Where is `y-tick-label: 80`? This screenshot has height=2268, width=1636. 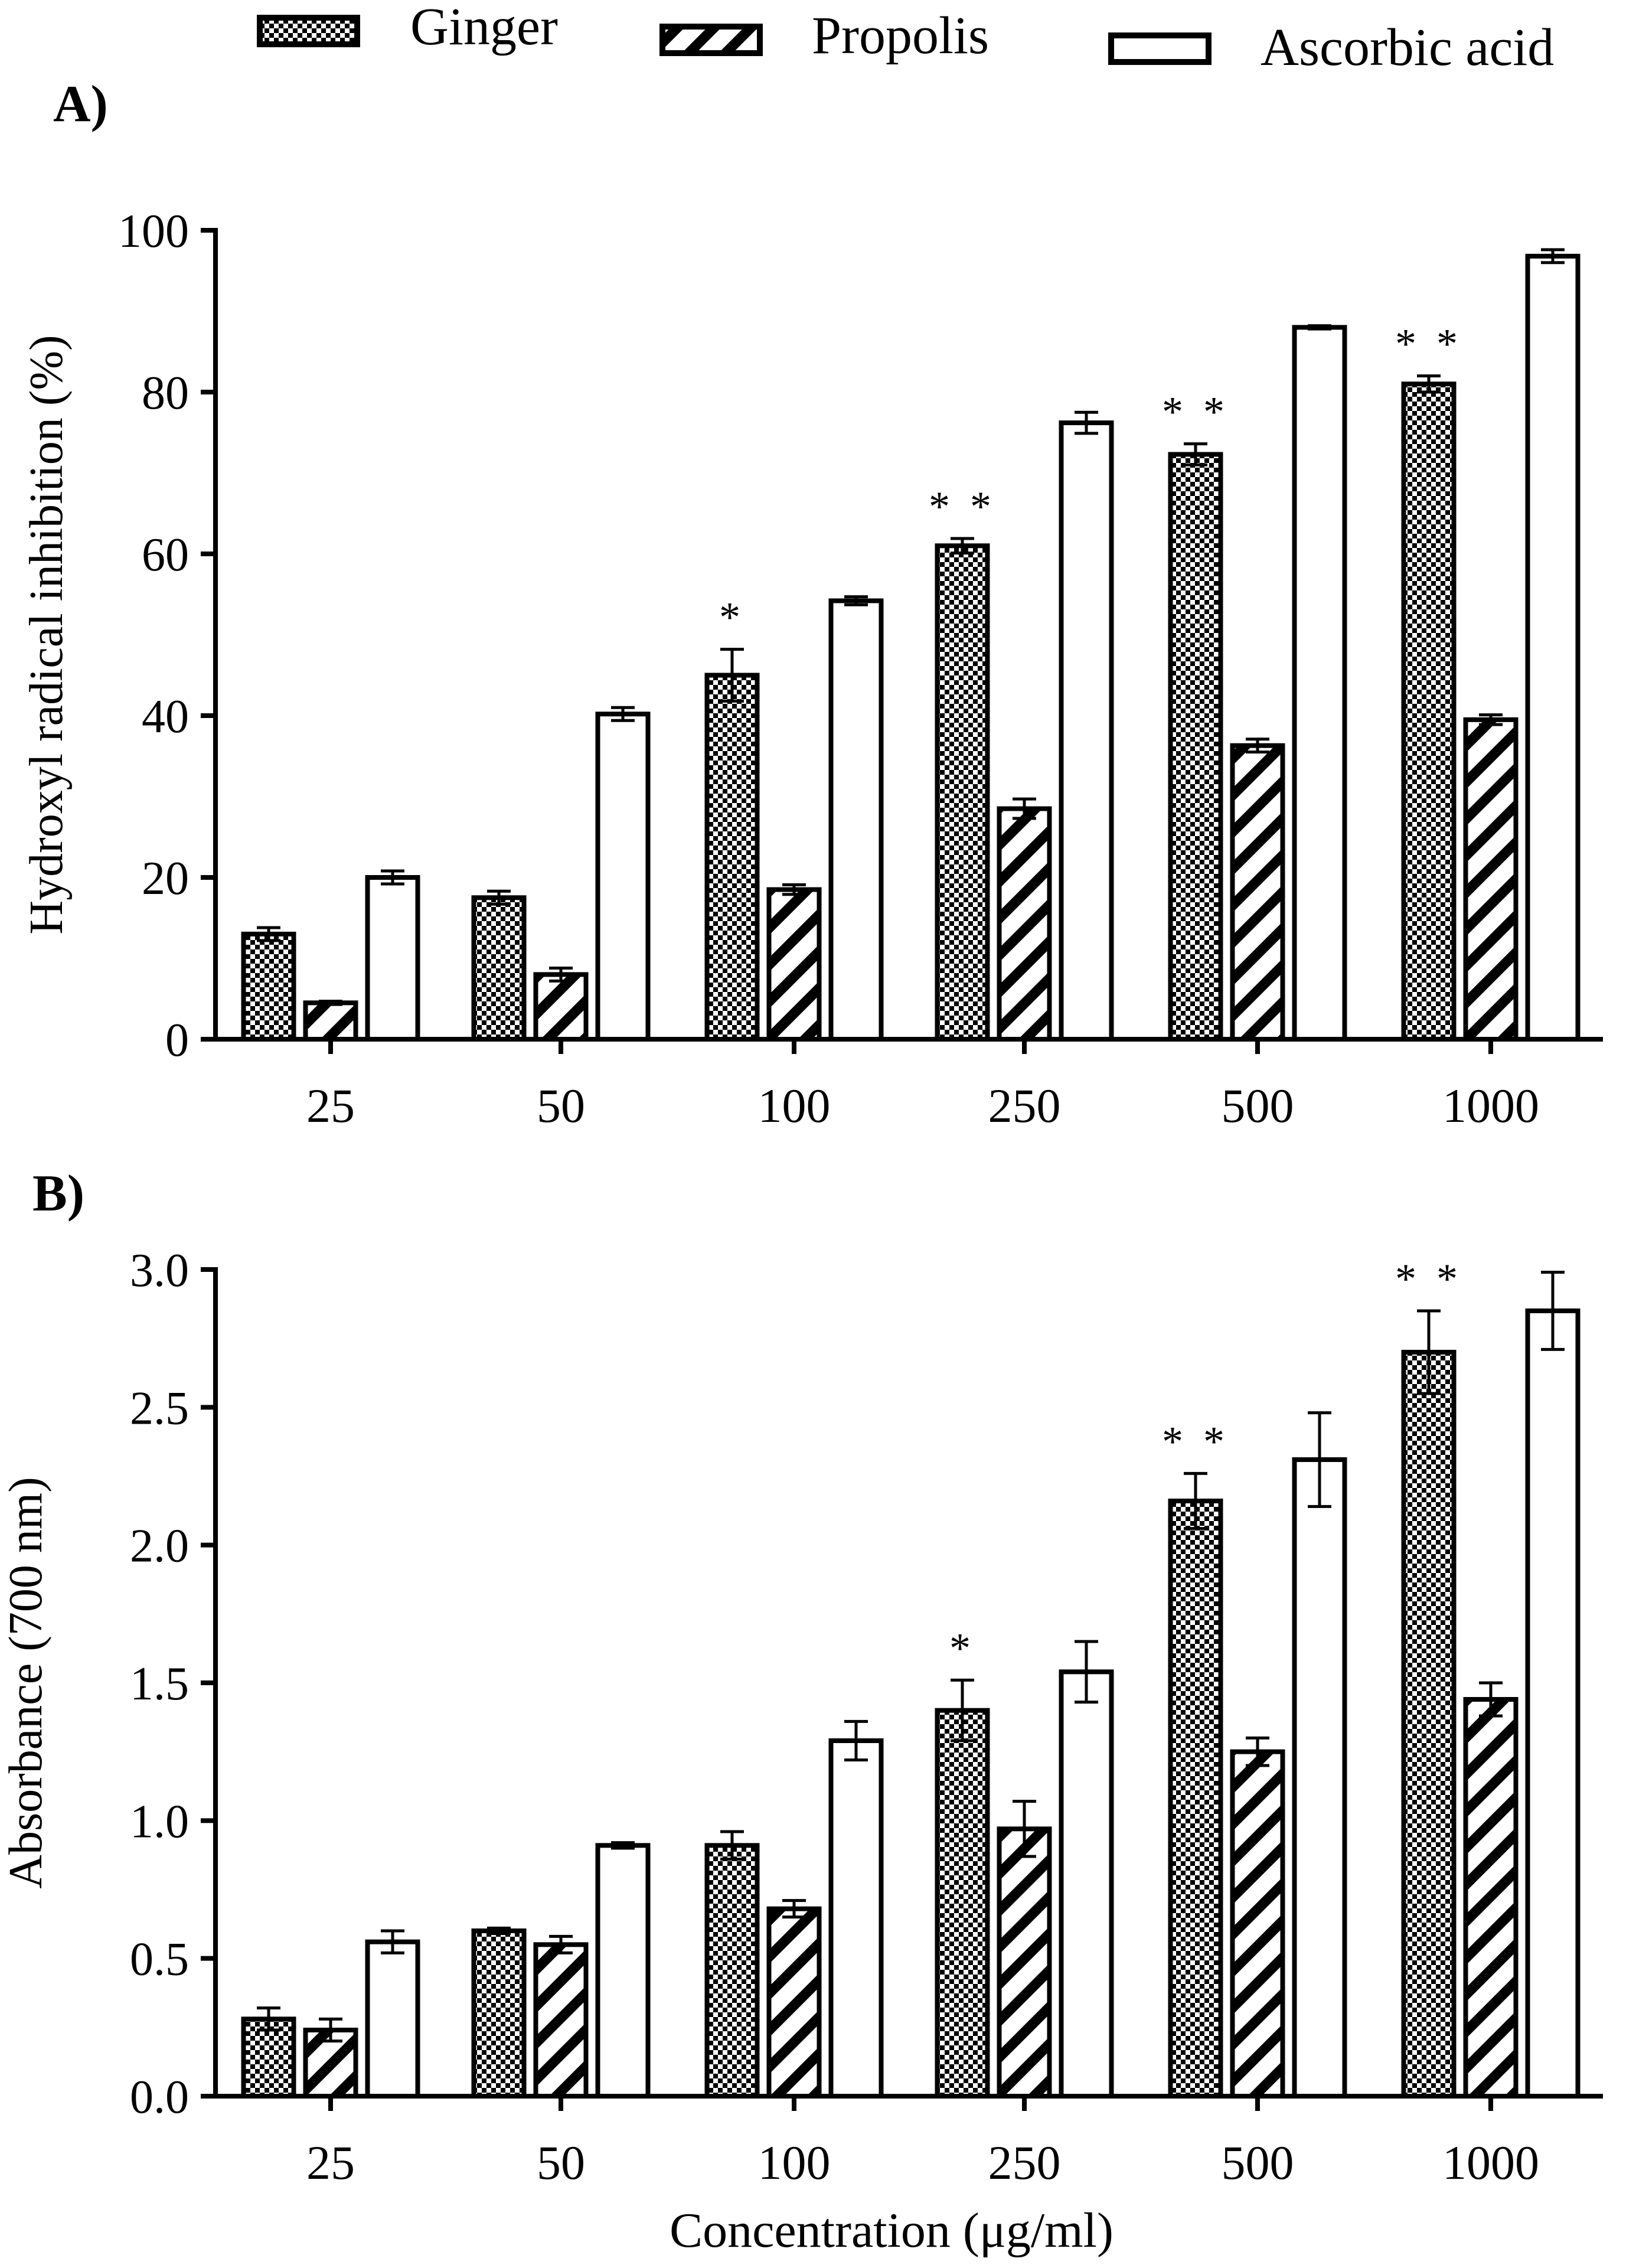
y-tick-label: 80 is located at coordinates (165, 393).